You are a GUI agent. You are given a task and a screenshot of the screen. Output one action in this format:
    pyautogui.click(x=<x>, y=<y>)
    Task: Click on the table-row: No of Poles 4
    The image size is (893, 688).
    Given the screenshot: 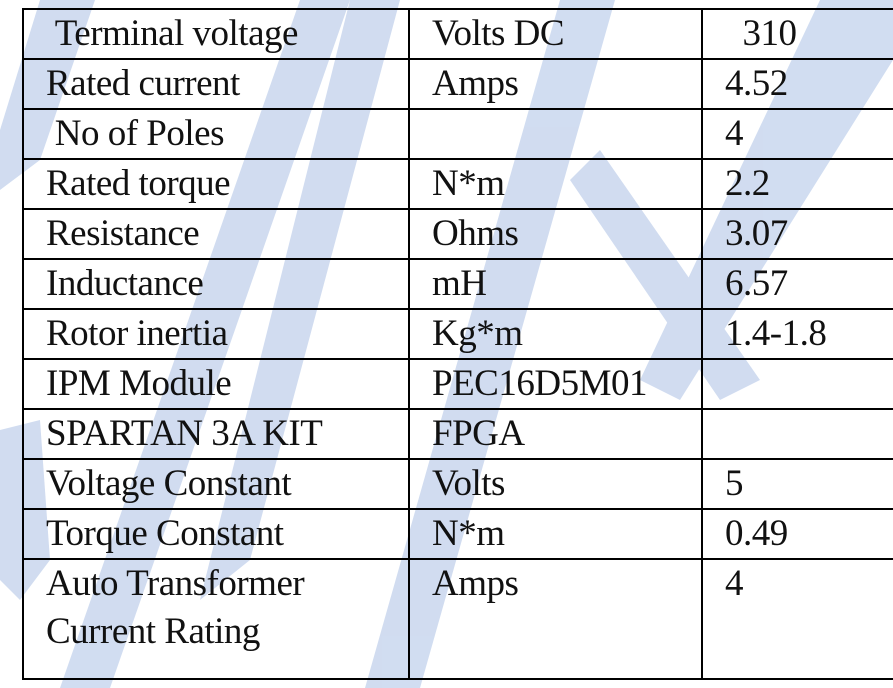 What is the action you would take?
    pyautogui.click(x=457, y=134)
    